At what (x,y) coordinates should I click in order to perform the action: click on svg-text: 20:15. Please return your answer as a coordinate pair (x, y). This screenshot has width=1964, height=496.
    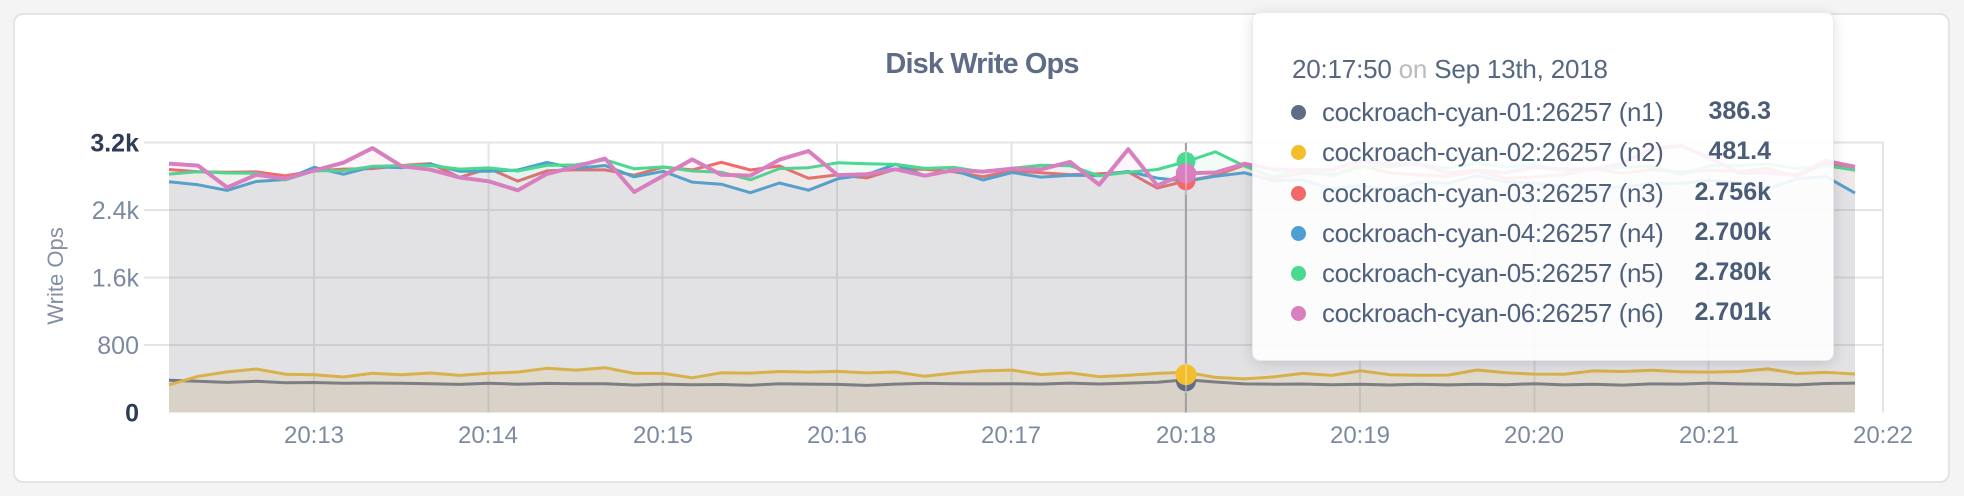
    Looking at the image, I should click on (663, 435).